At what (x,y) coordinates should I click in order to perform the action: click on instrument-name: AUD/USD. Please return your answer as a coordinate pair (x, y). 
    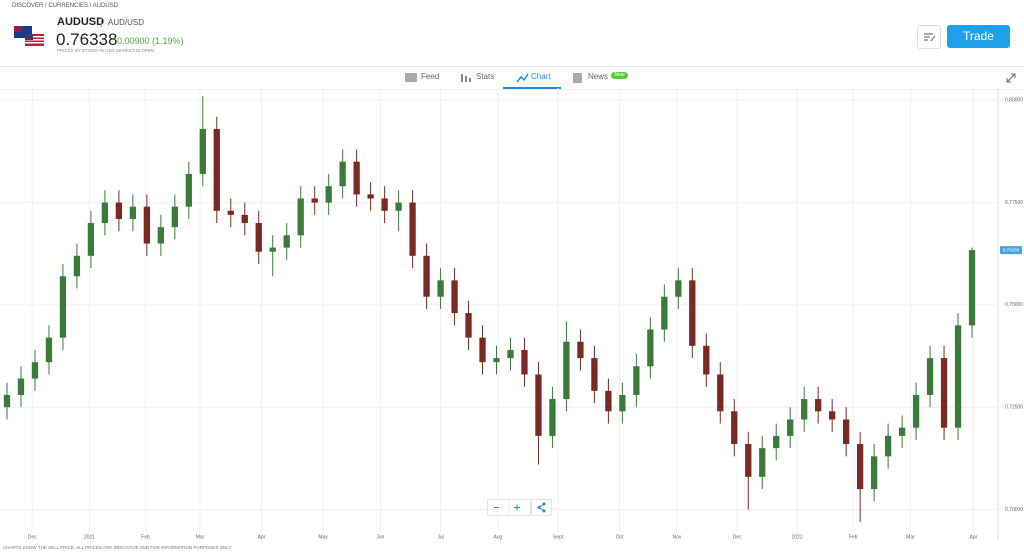
    Looking at the image, I should click on (126, 22).